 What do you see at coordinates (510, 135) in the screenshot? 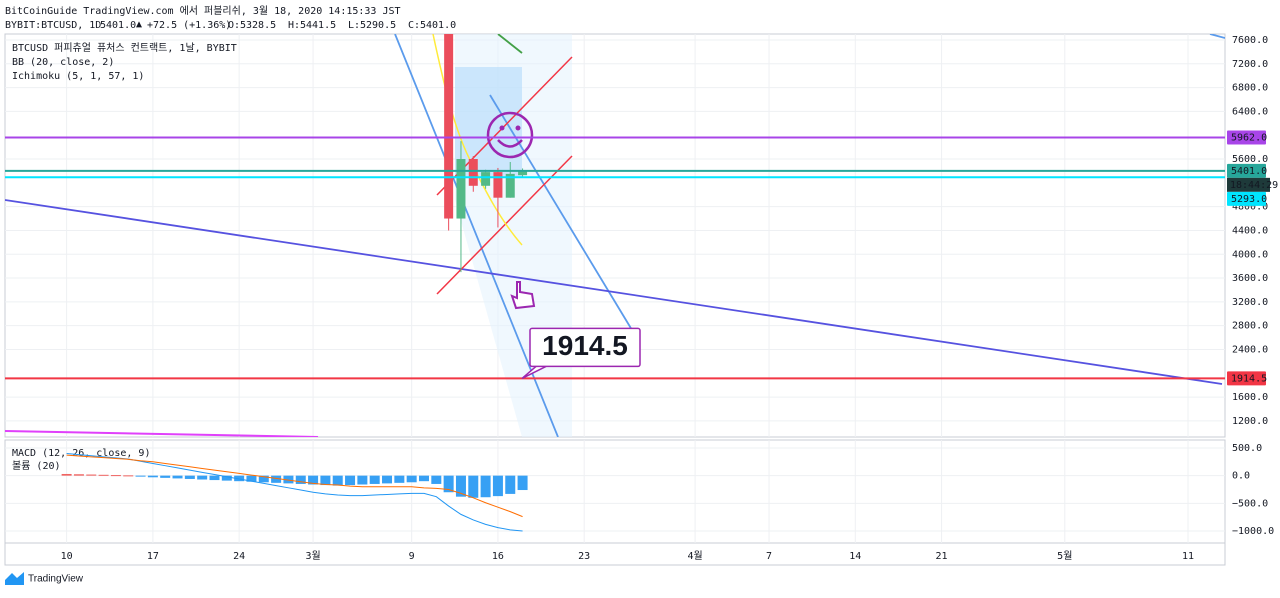
I see `smiley` at bounding box center [510, 135].